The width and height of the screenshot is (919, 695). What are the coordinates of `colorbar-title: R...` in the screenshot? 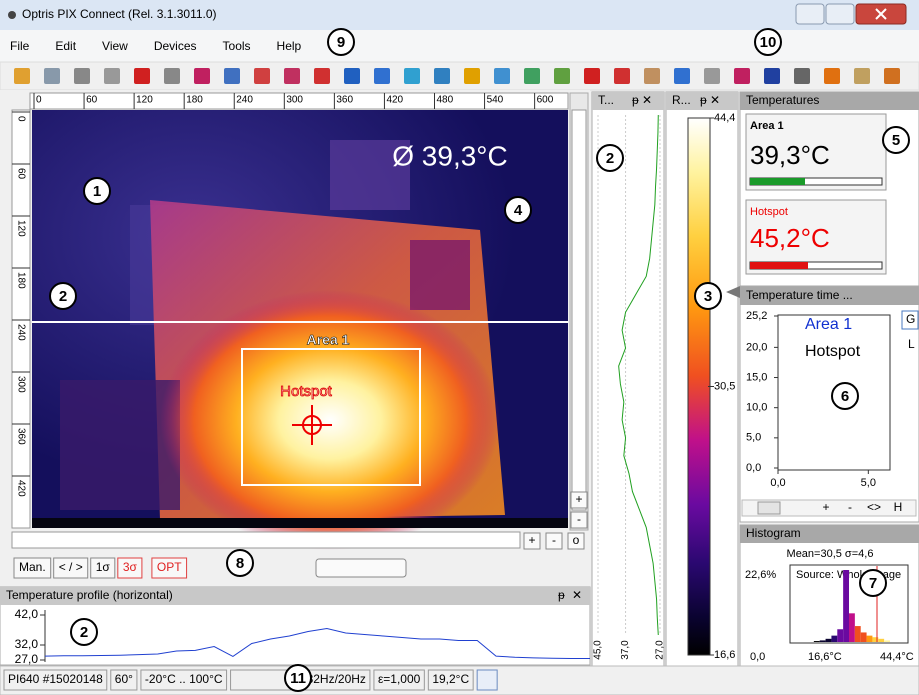 It's located at (681, 100).